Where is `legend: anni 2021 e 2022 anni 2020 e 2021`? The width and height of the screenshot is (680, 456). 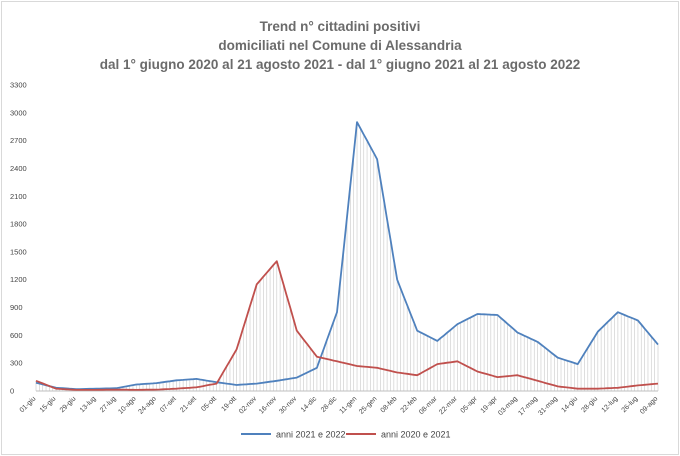
legend: anni 2021 e 2022 anni 2020 e 2021 is located at coordinates (346, 435).